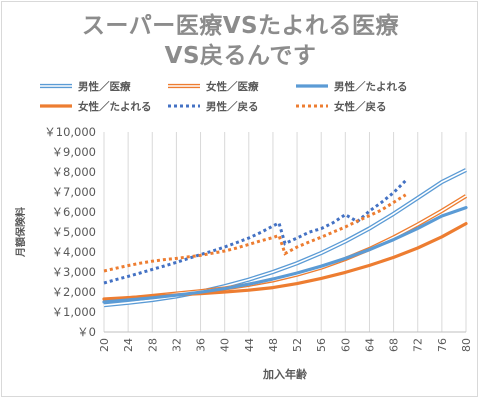 This screenshot has width=481, height=400. What do you see at coordinates (104, 86) in the screenshot?
I see `legend-label: 男性／医療` at bounding box center [104, 86].